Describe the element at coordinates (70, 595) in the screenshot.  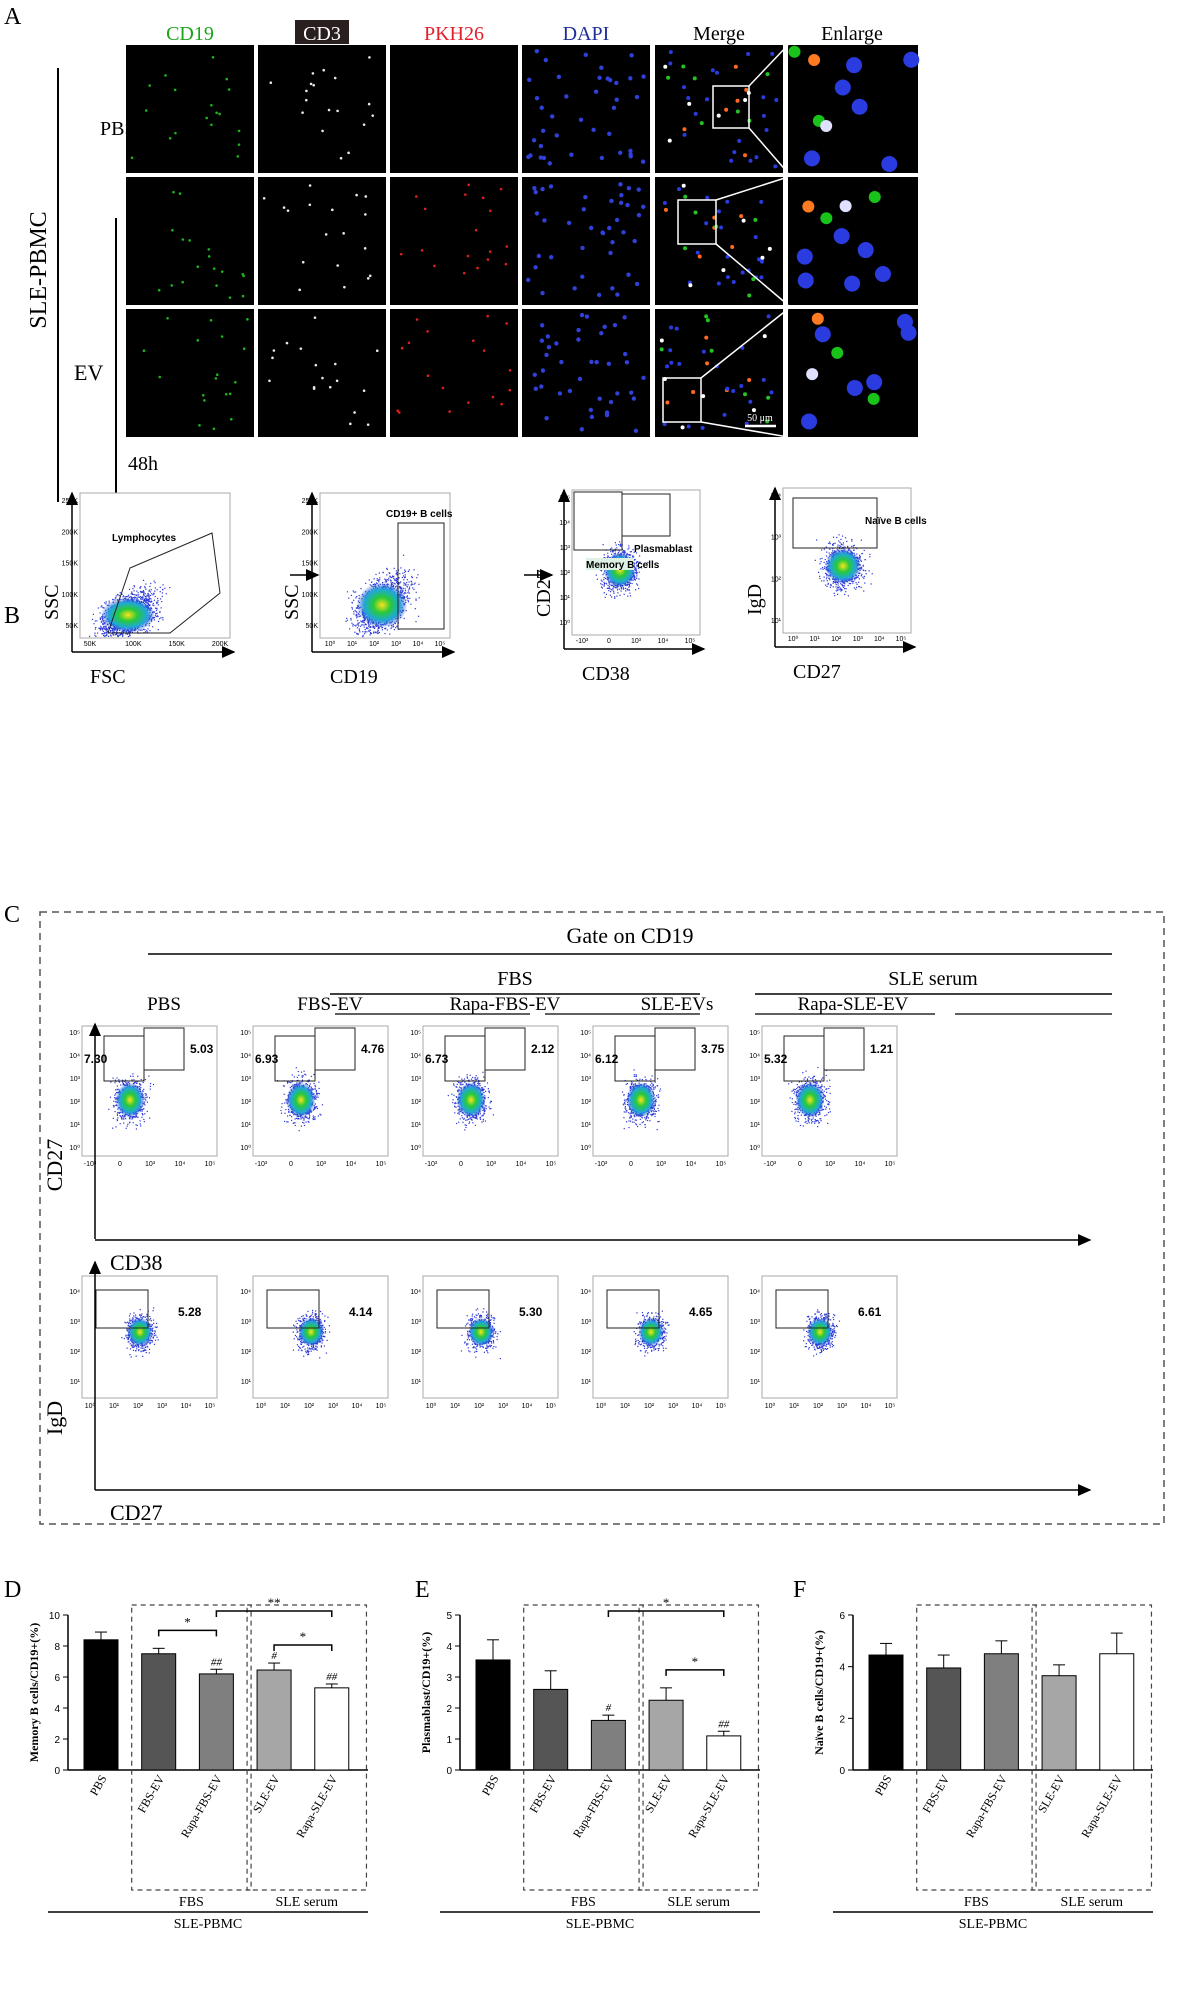
I see `y-tick-label: 100K` at that location.